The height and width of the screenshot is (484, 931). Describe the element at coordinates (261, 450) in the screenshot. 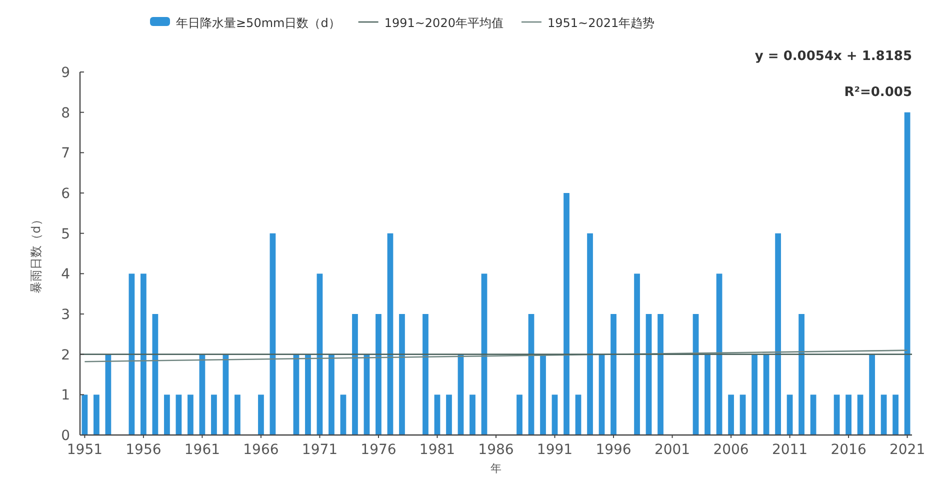

I see `x-tick-label: 1966` at that location.